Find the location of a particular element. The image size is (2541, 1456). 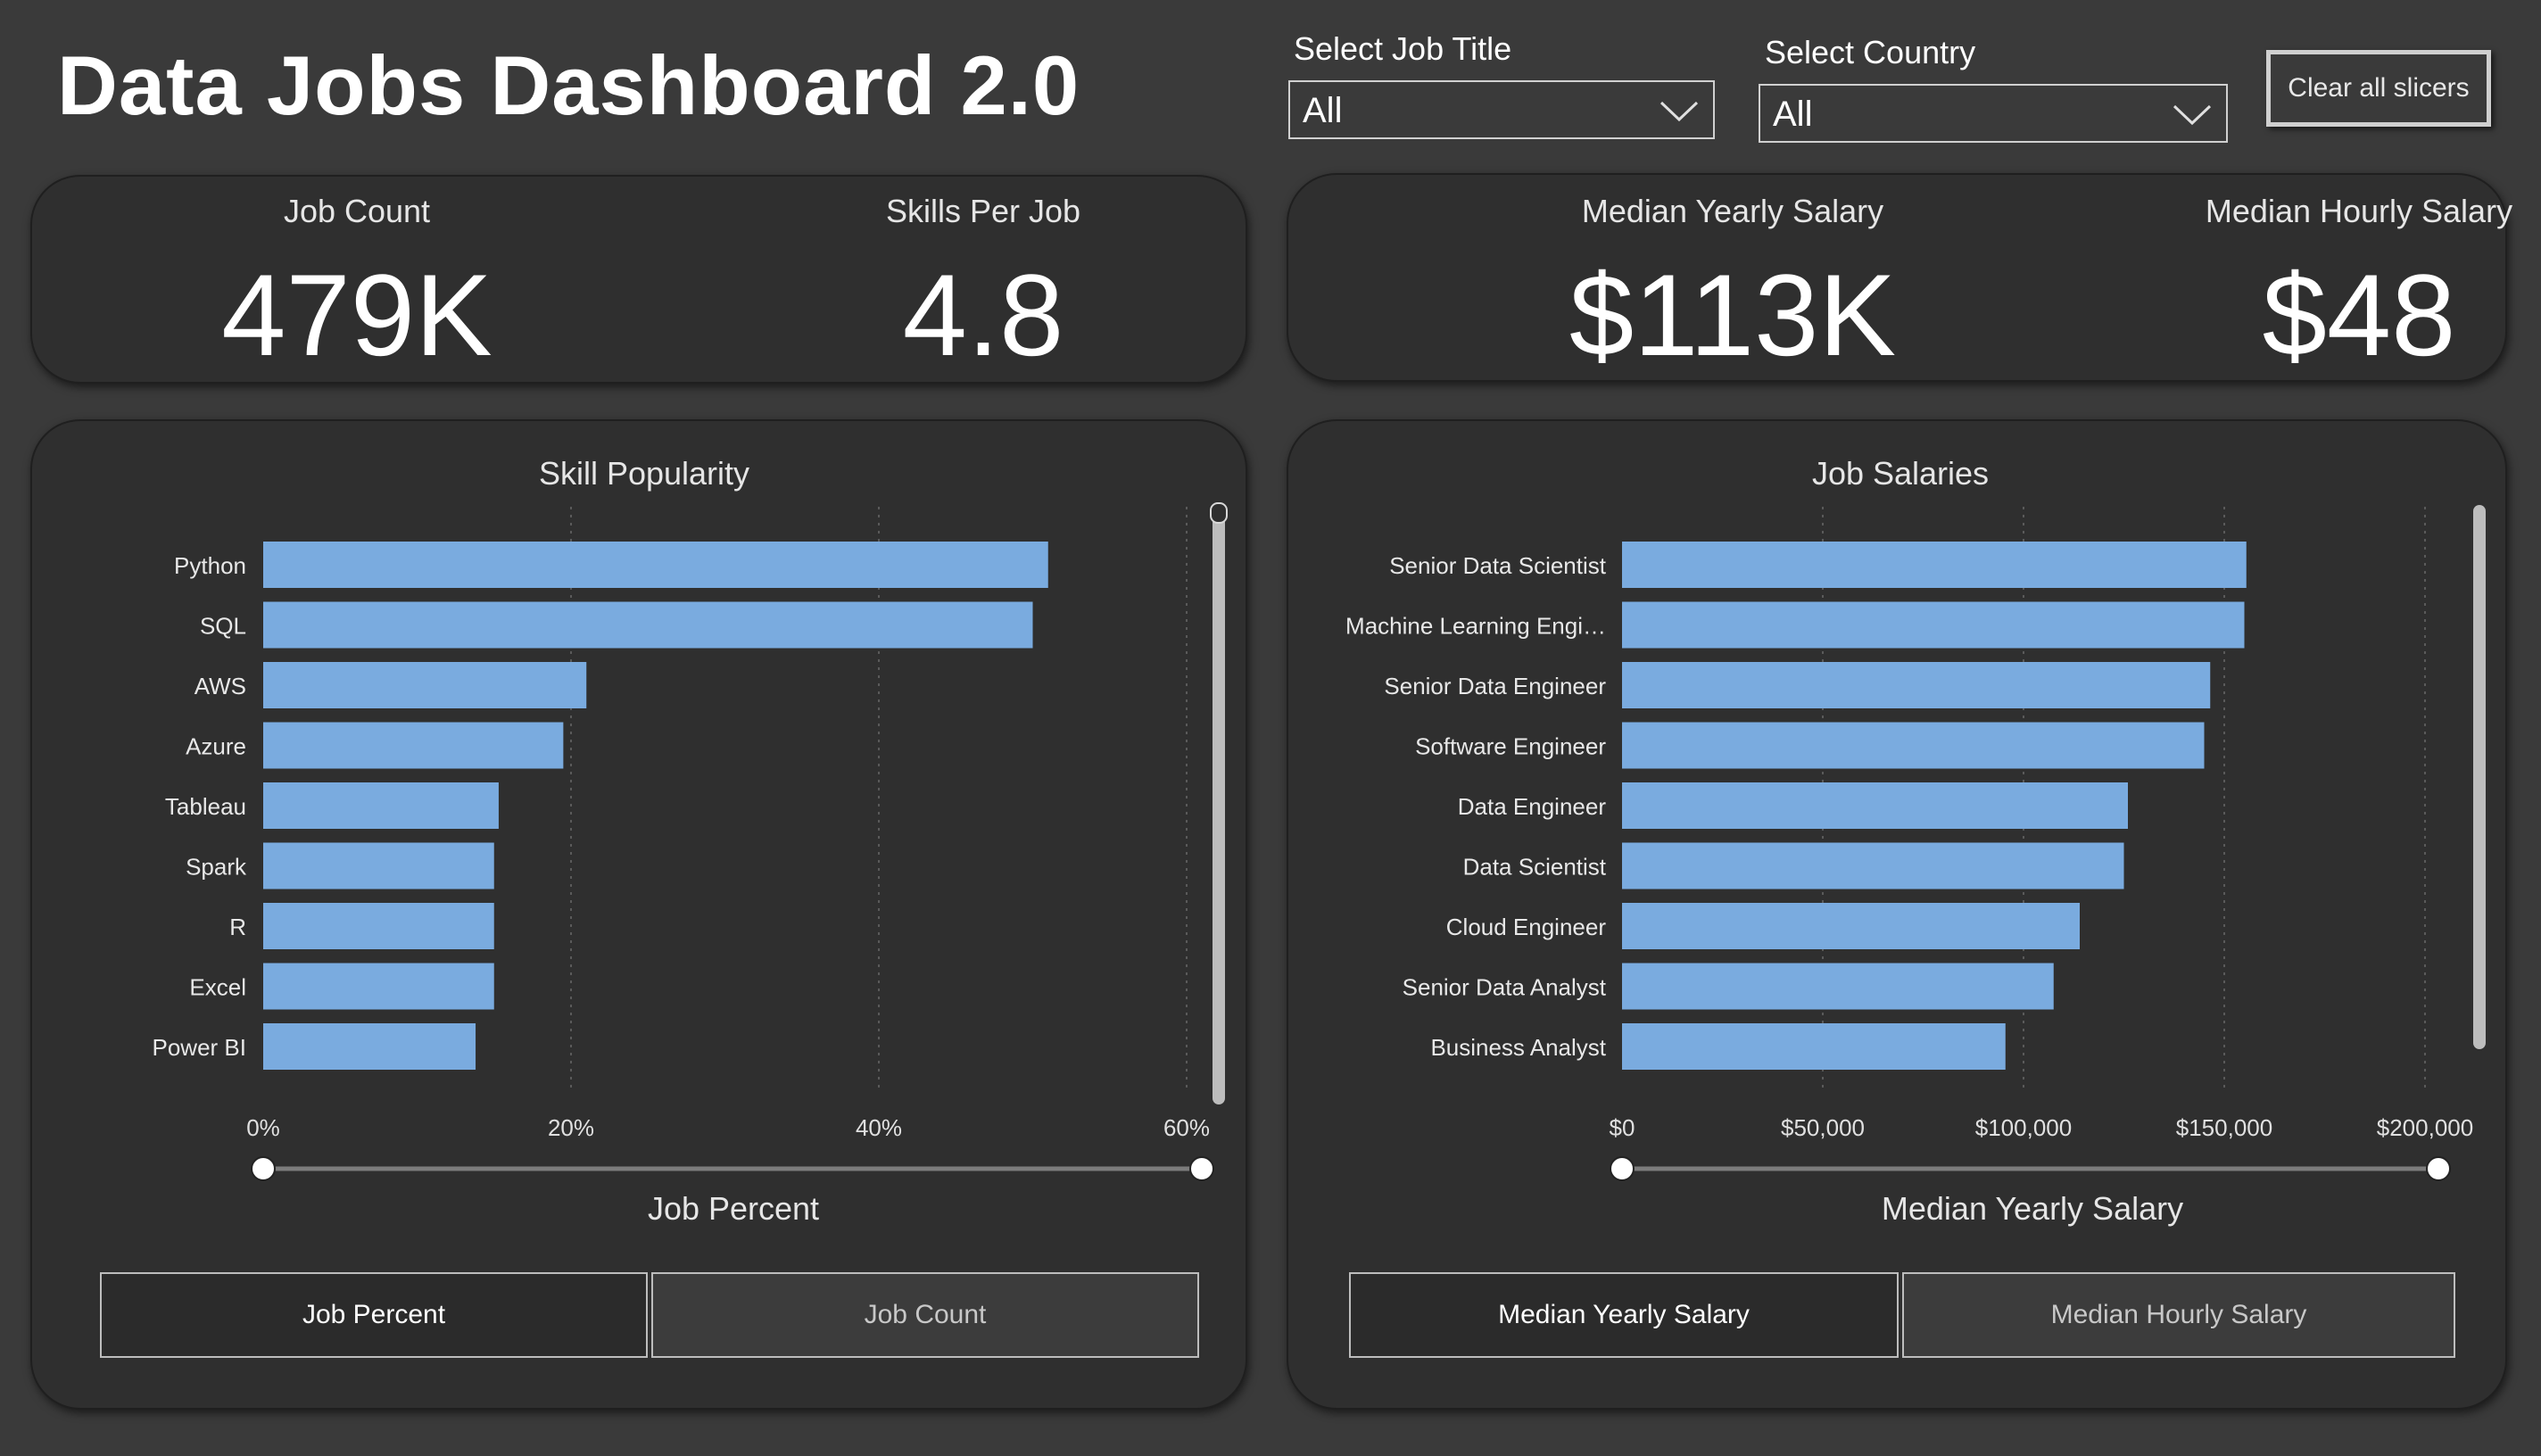

category-label: Azure is located at coordinates (216, 746).